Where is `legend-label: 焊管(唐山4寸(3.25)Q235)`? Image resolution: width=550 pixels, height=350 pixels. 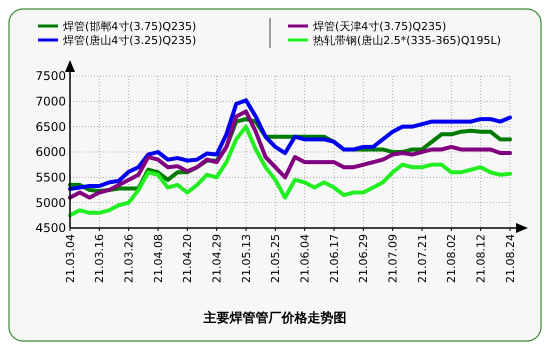
legend-label: 焊管(唐山4寸(3.25)Q235) is located at coordinates (129, 40).